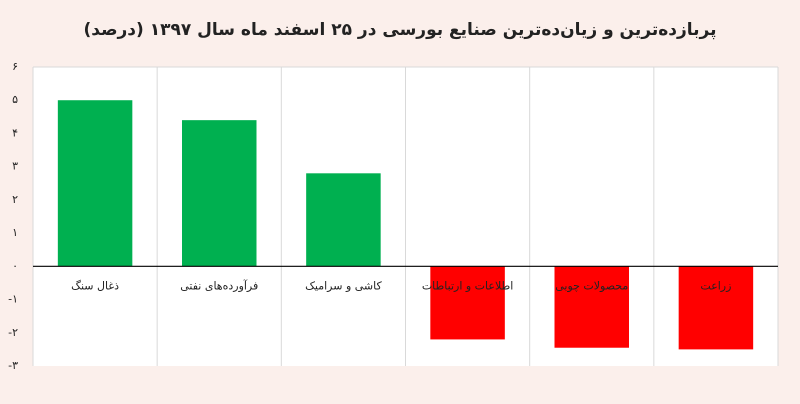 The width and height of the screenshot is (800, 404). I want to click on x-tick-label: فرآورده‌های نفتی, so click(219, 285).